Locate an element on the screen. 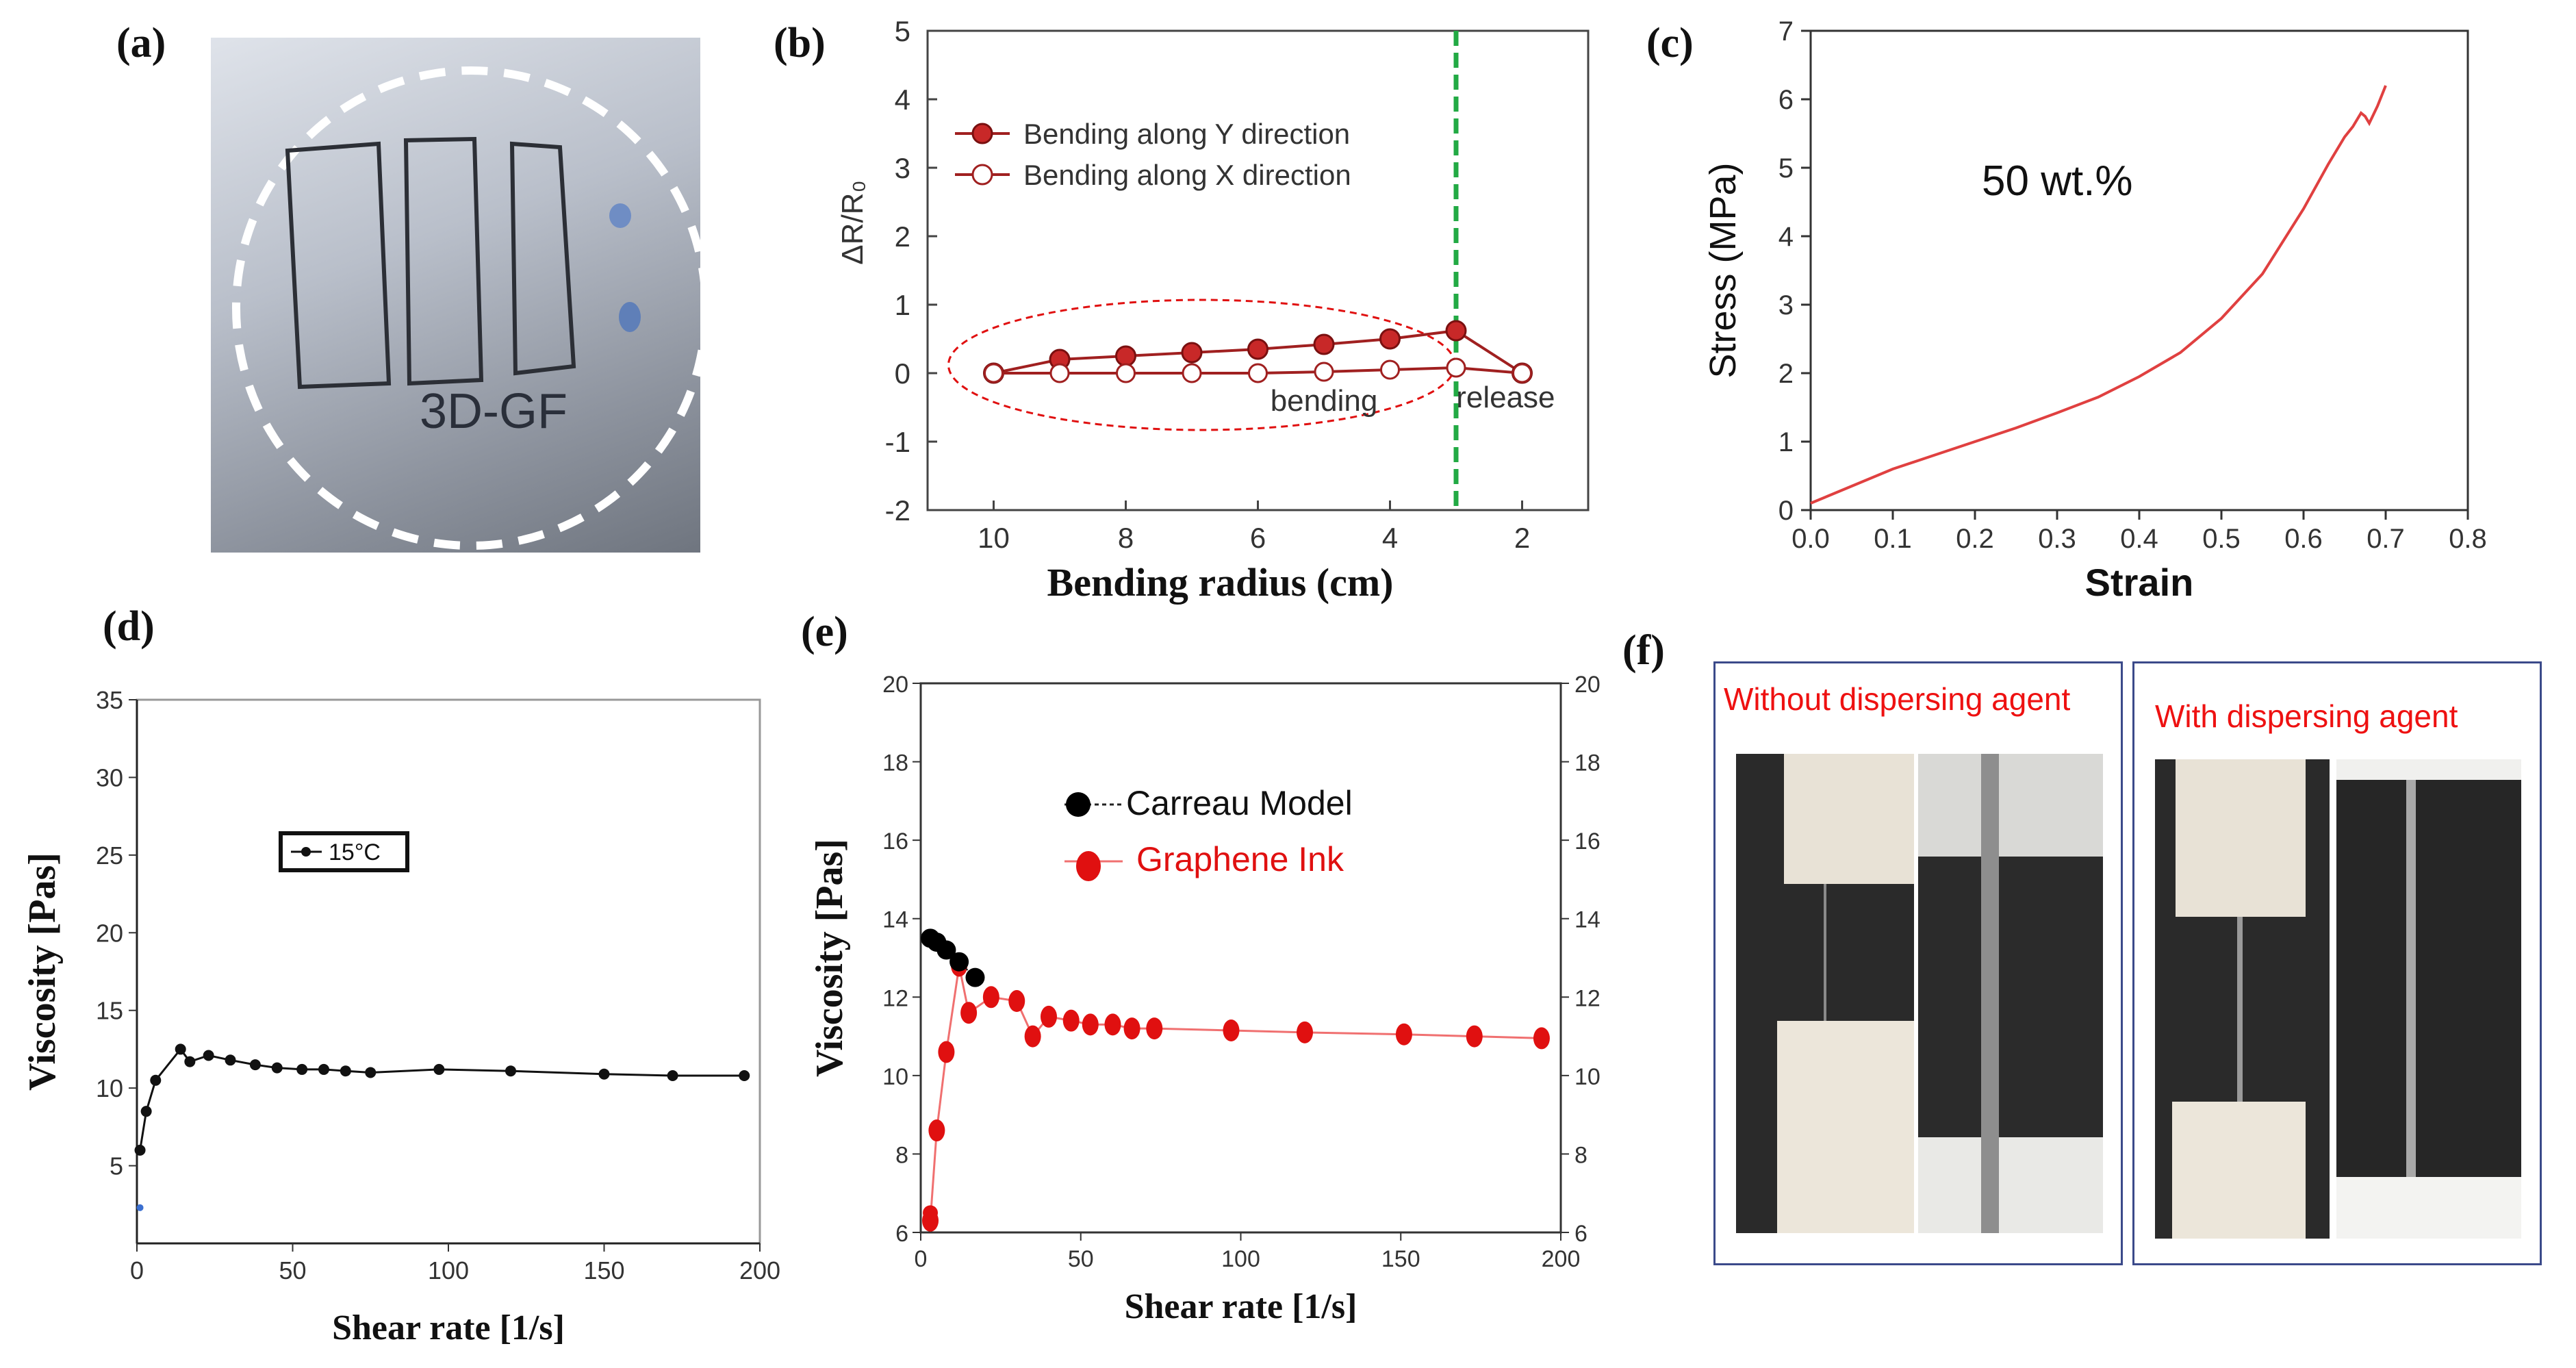  x-tick-label: 0 is located at coordinates (922, 1259).